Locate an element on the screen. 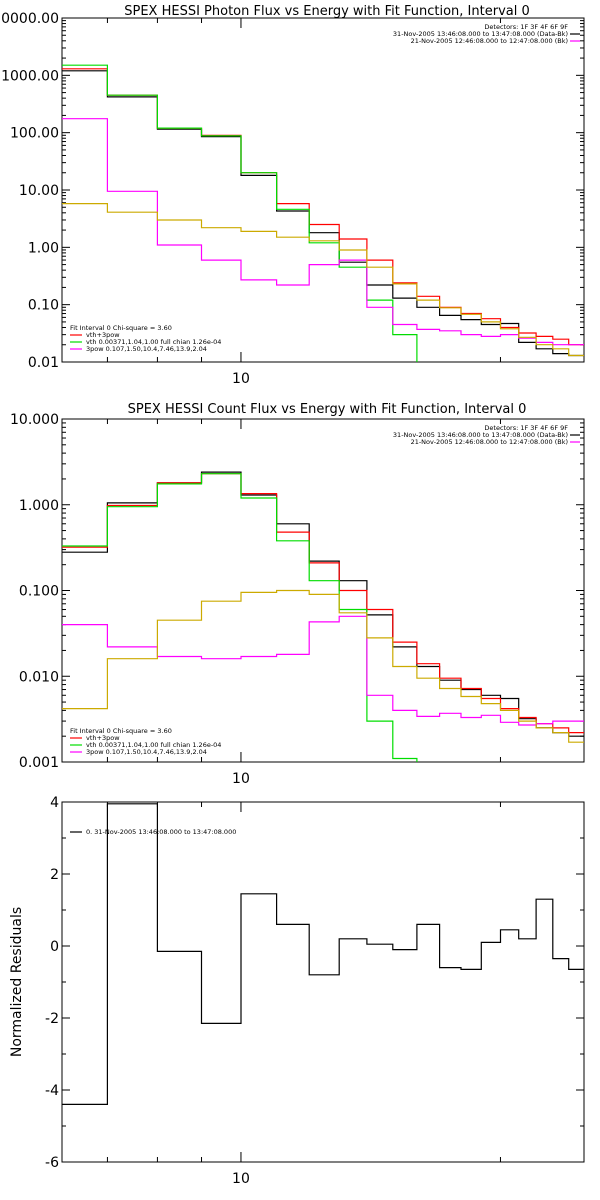 The width and height of the screenshot is (600, 1200). photon-series-4-line is located at coordinates (323, 280).